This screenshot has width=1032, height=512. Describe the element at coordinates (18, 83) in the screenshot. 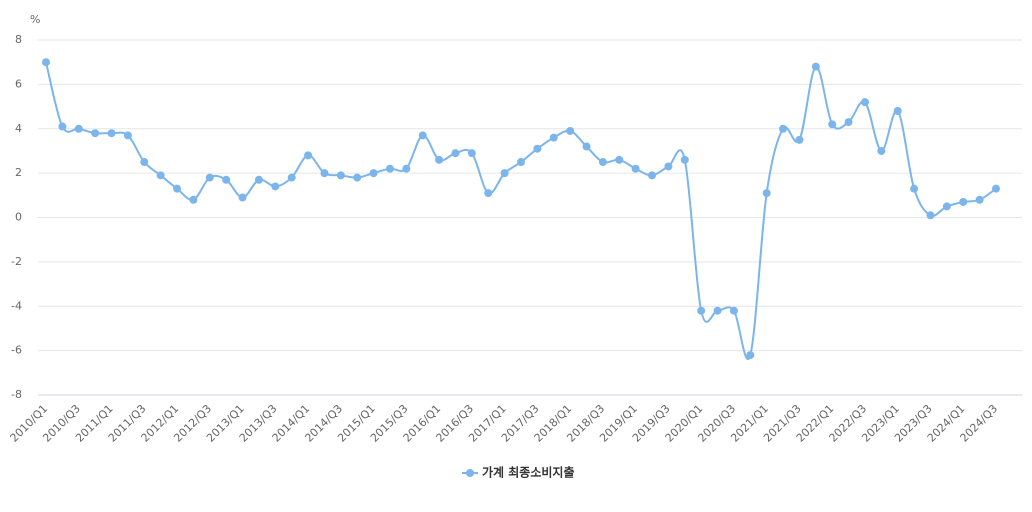

I see `y-tick-label: 6` at that location.